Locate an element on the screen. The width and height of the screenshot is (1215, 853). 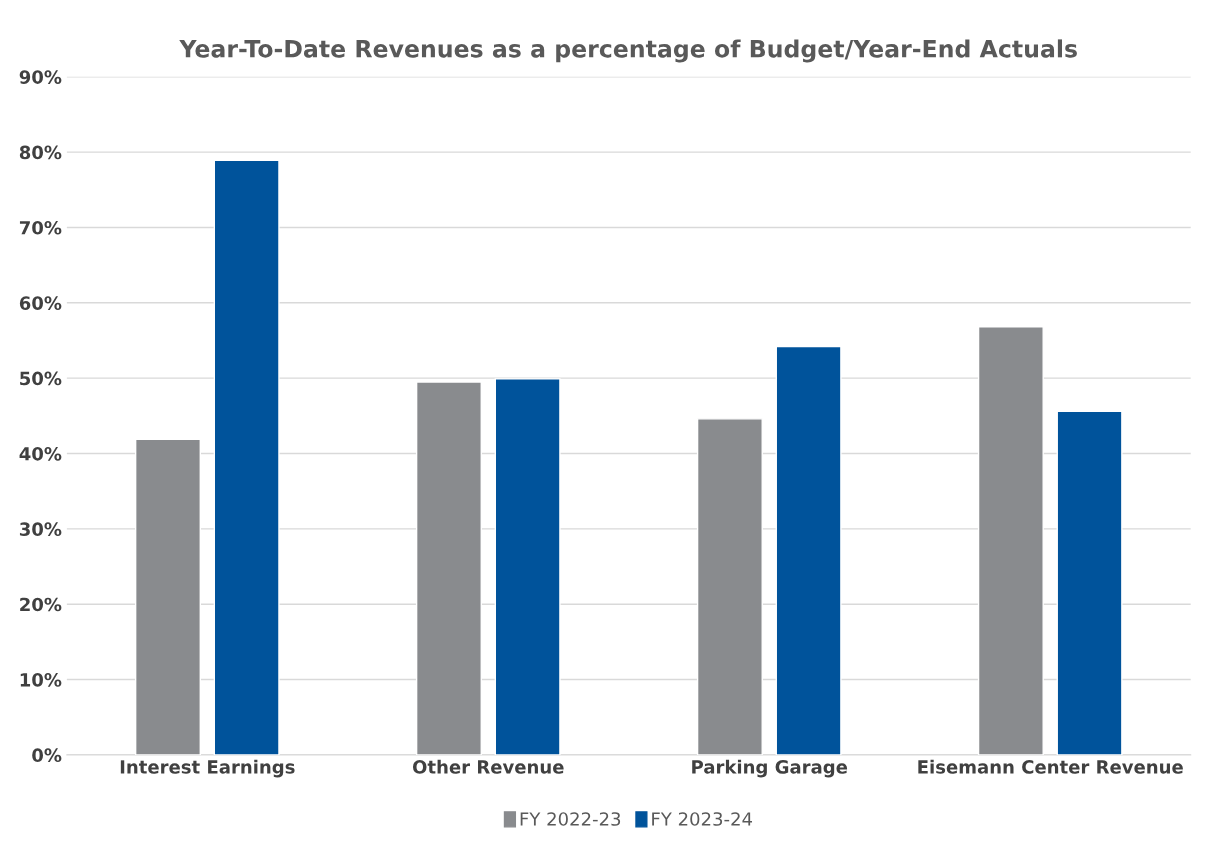
legend-label: FY 2023-24 is located at coordinates (702, 819).